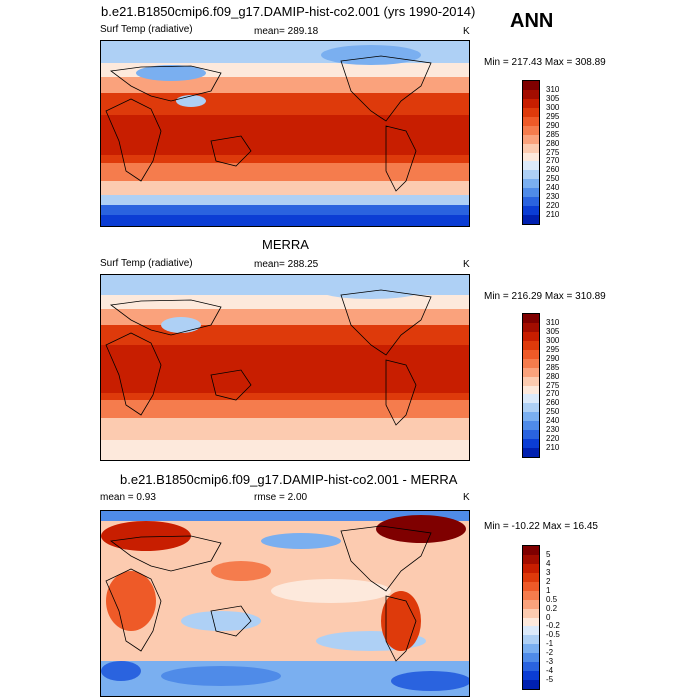  What do you see at coordinates (548, 572) in the screenshot?
I see `colorbar-tick-label: 3` at bounding box center [548, 572].